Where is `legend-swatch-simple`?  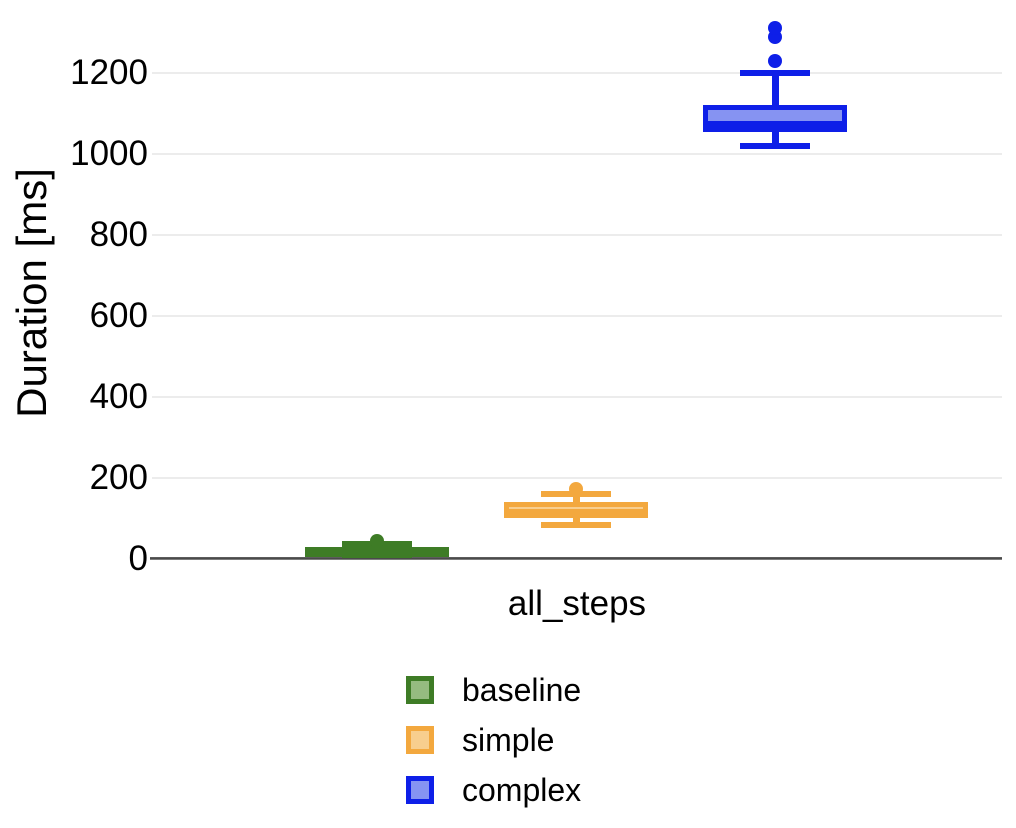
legend-swatch-simple is located at coordinates (420, 740).